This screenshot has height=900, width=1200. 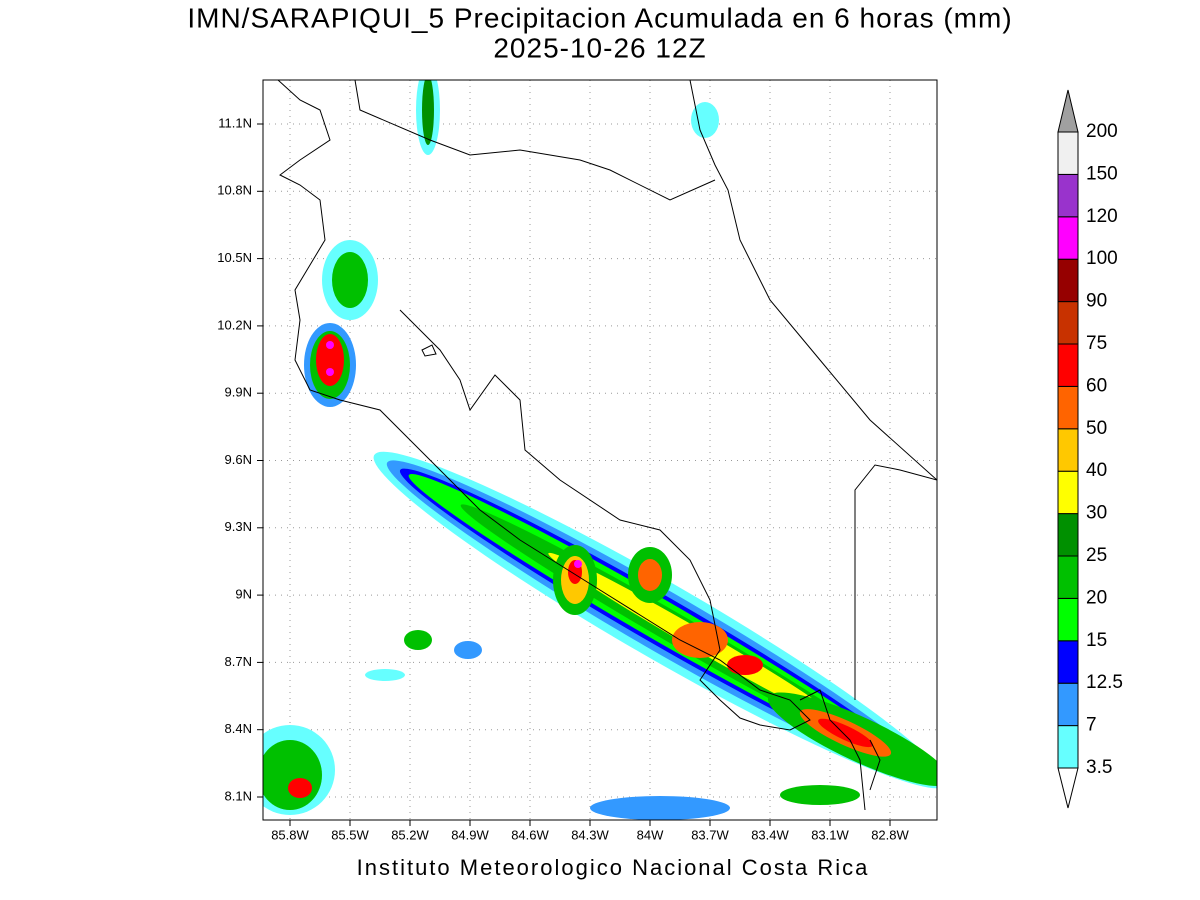 I want to click on colorbar-label: 150, so click(x=1102, y=173).